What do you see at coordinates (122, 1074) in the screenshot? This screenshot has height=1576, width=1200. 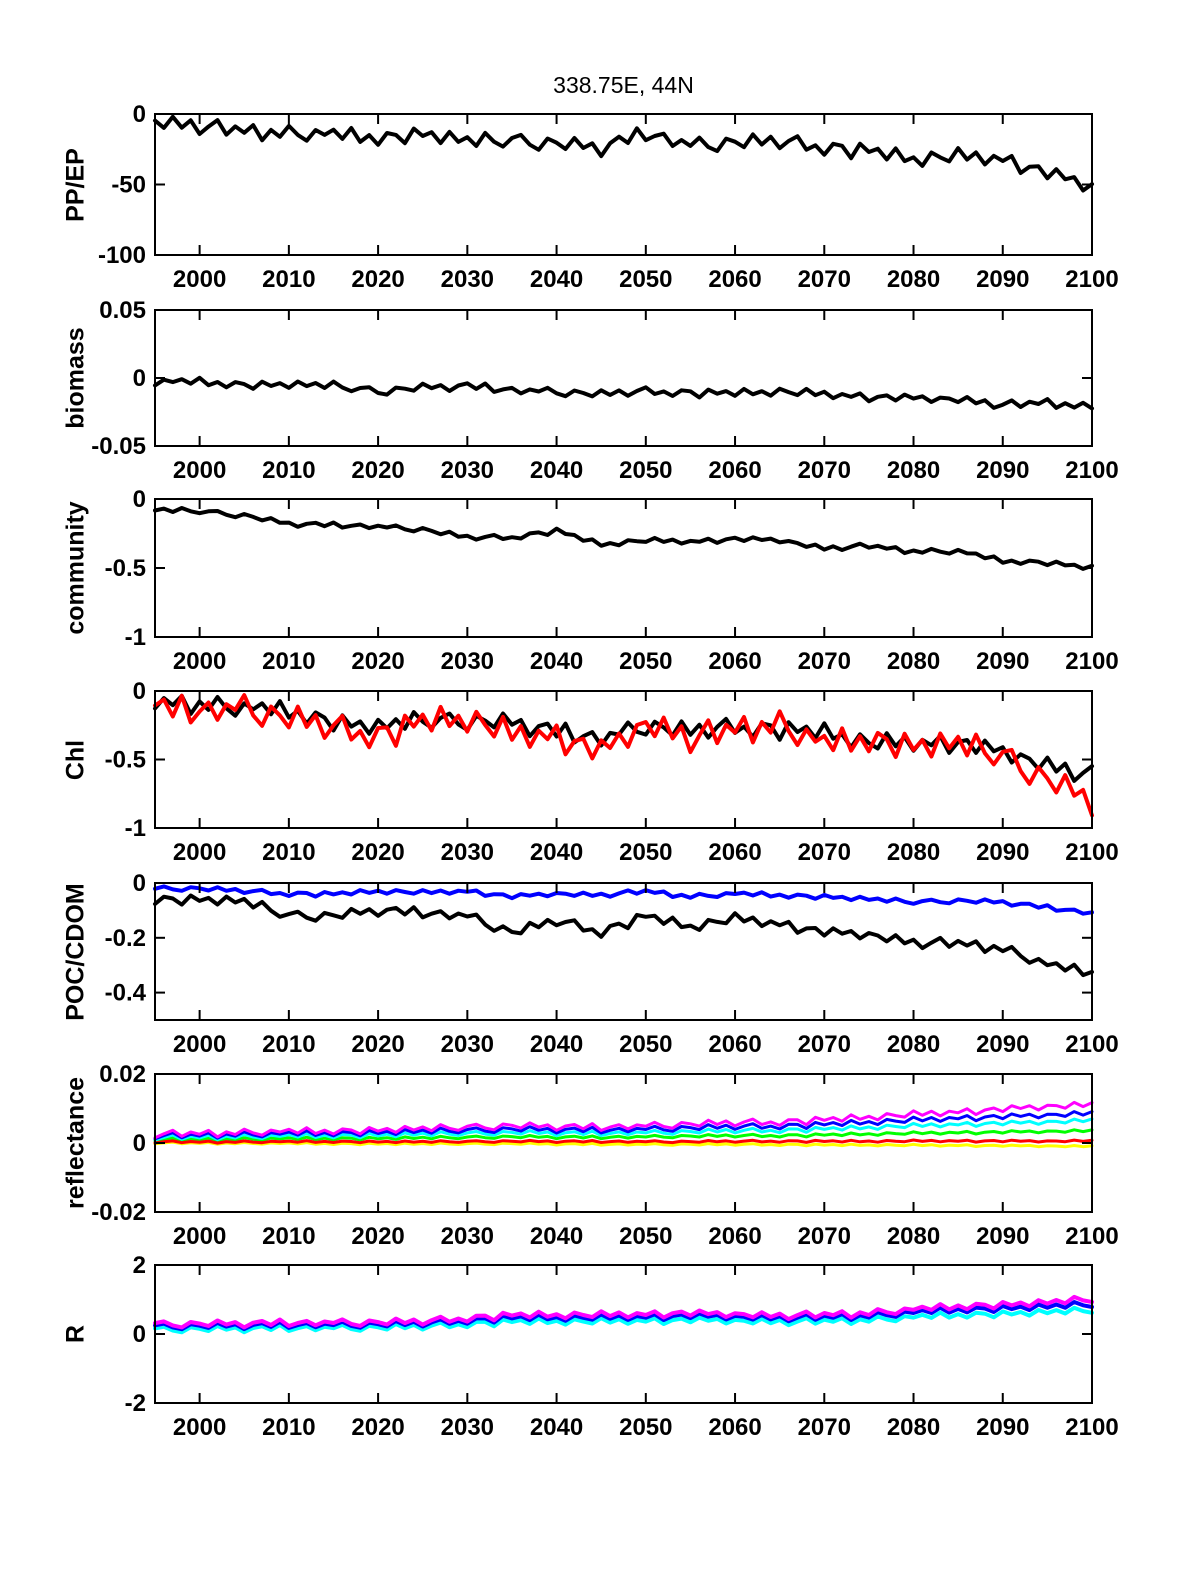 I see `y-tick-label: 0.02` at bounding box center [122, 1074].